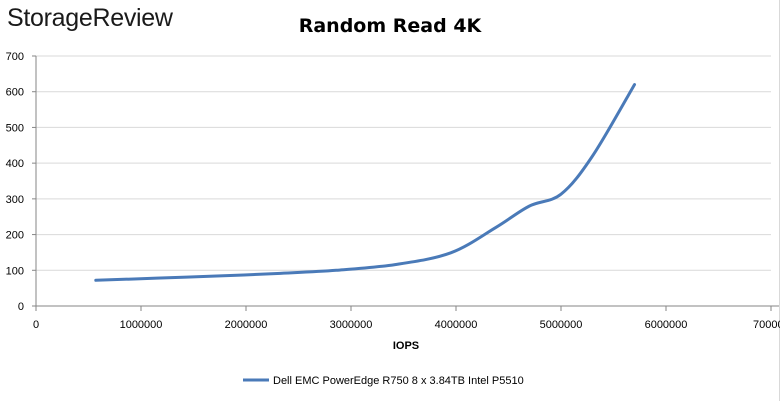 The image size is (780, 401). What do you see at coordinates (15, 93) in the screenshot?
I see `y-tick-label: 600` at bounding box center [15, 93].